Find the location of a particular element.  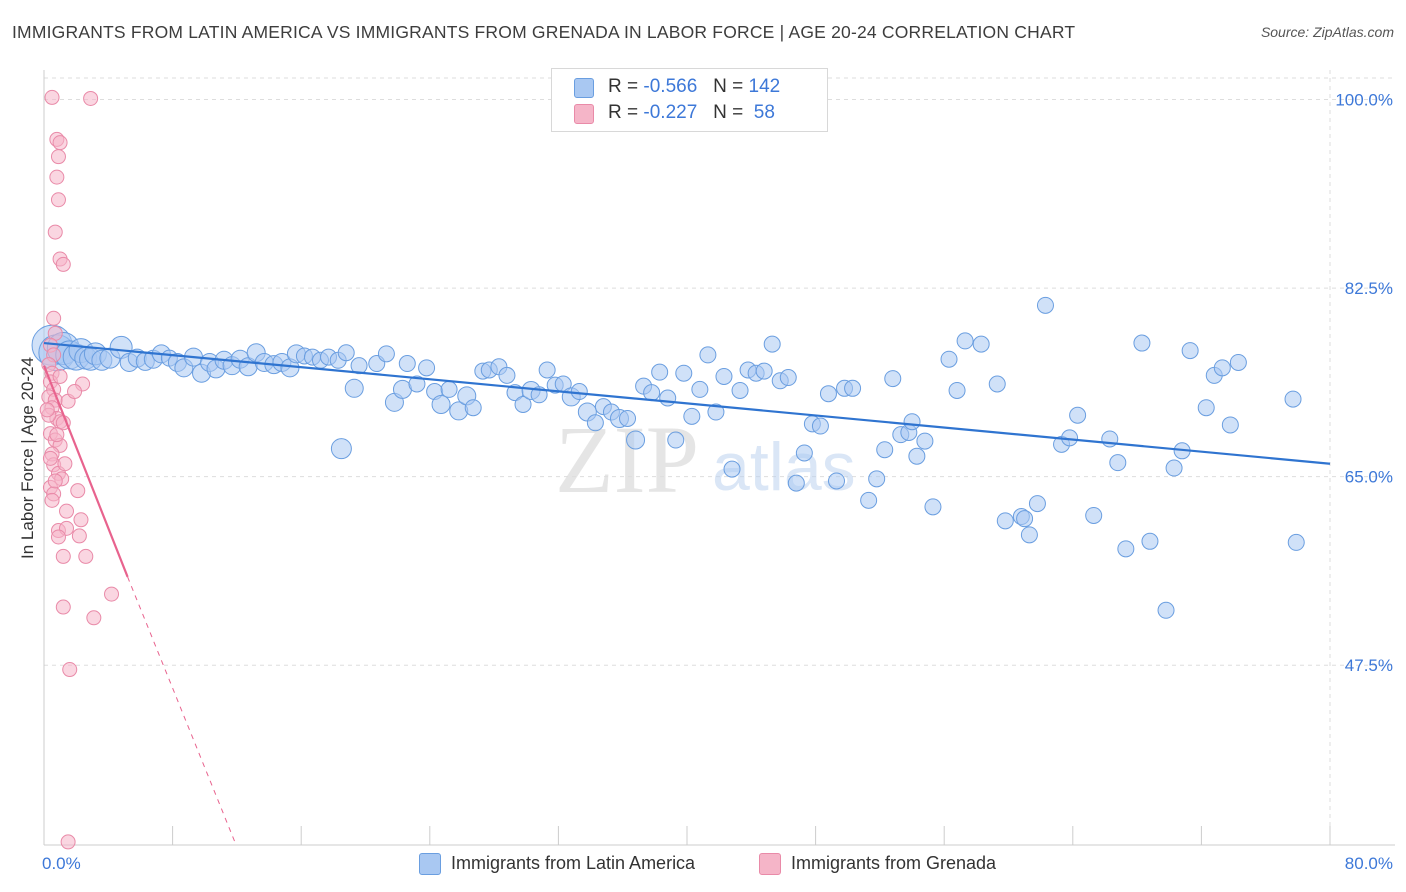

bottom-legend-swatch-pink is located at coordinates (770, 864).